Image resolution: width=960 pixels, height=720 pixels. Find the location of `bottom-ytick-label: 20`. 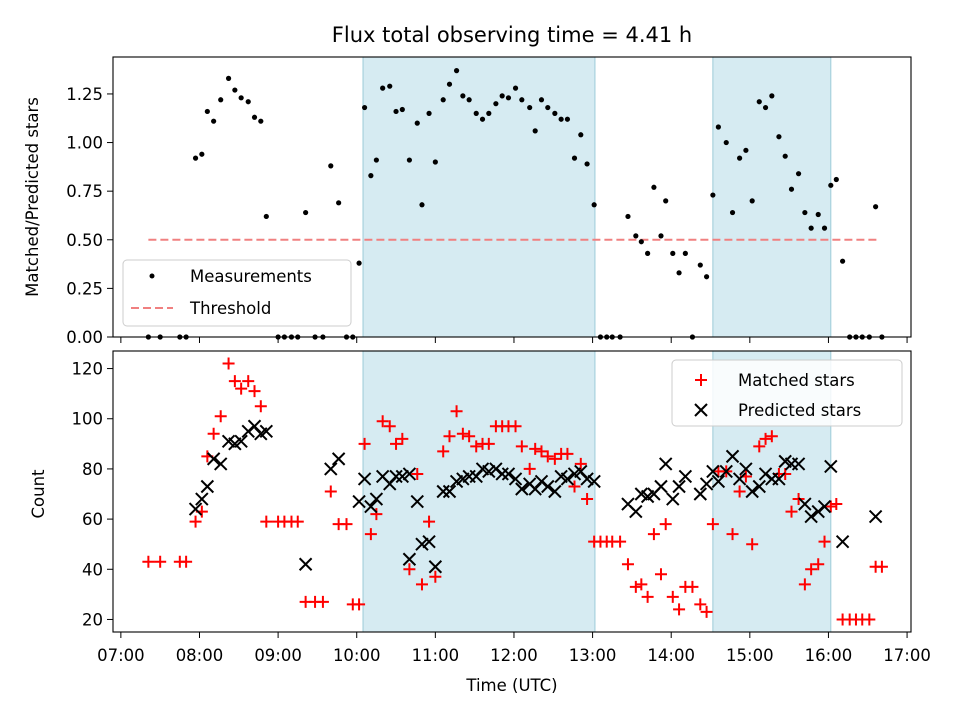

bottom-ytick-label: 20 is located at coordinates (92, 619).